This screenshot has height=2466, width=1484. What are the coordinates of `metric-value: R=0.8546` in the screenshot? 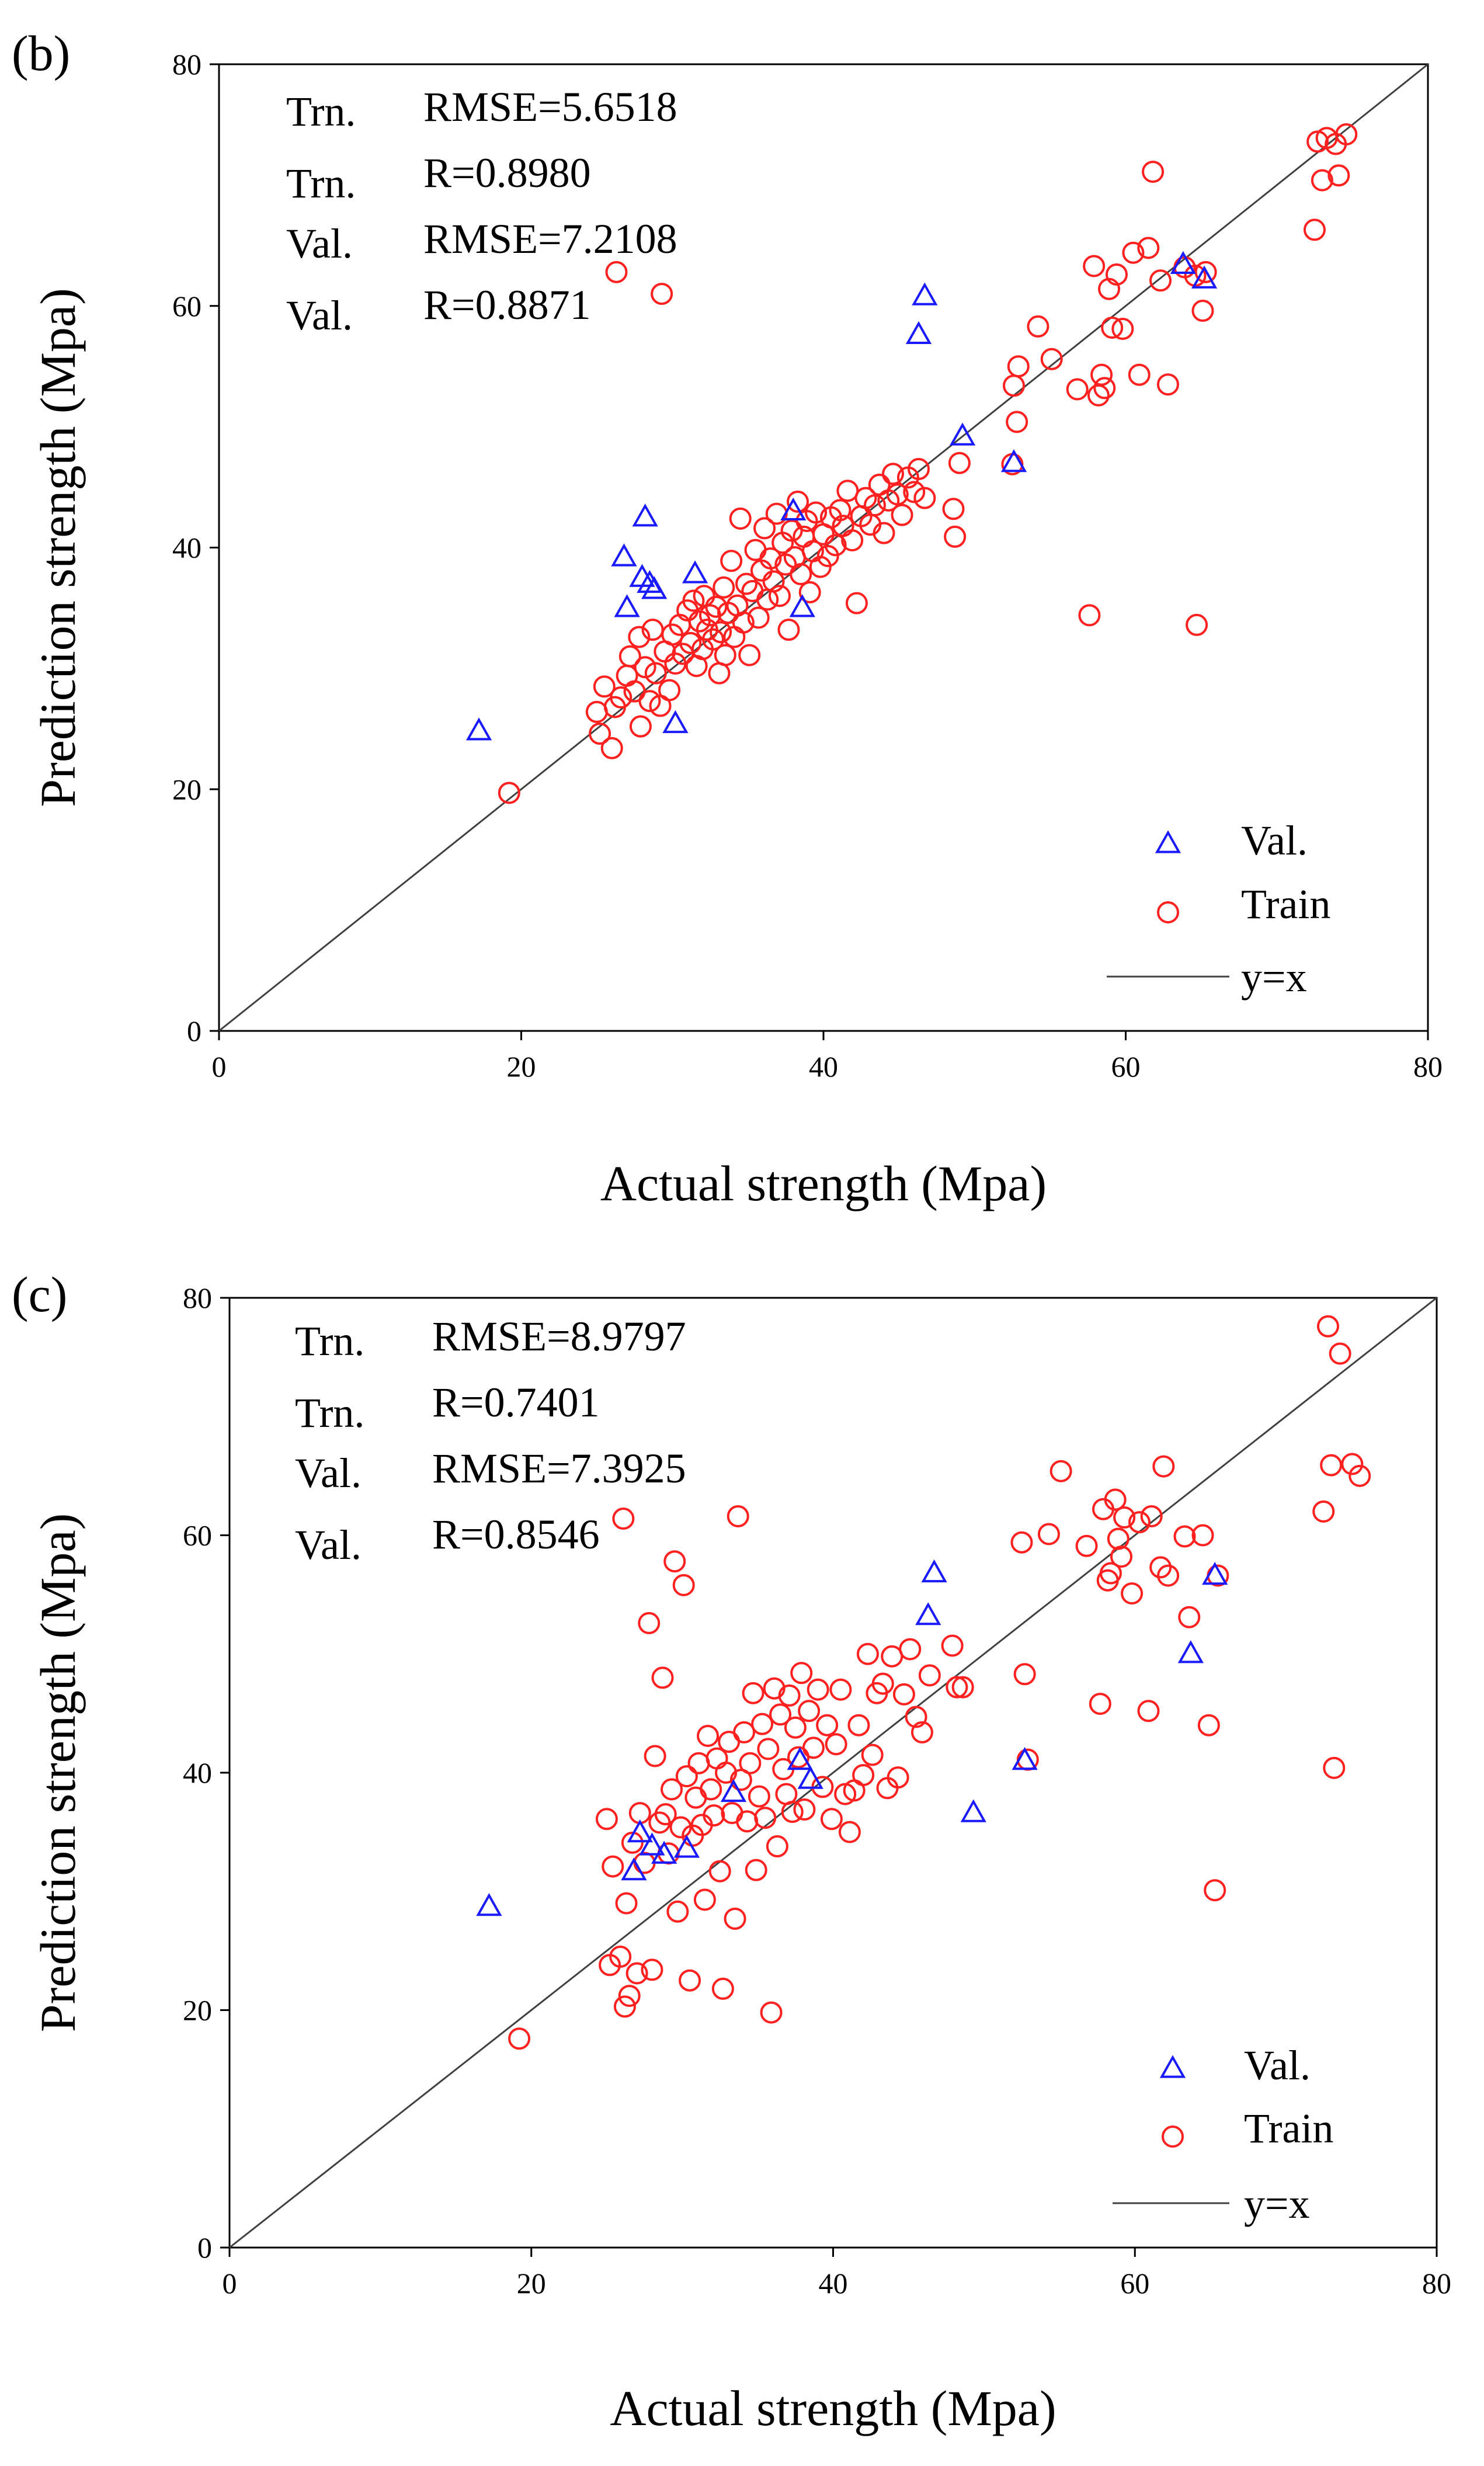 It's located at (516, 1534).